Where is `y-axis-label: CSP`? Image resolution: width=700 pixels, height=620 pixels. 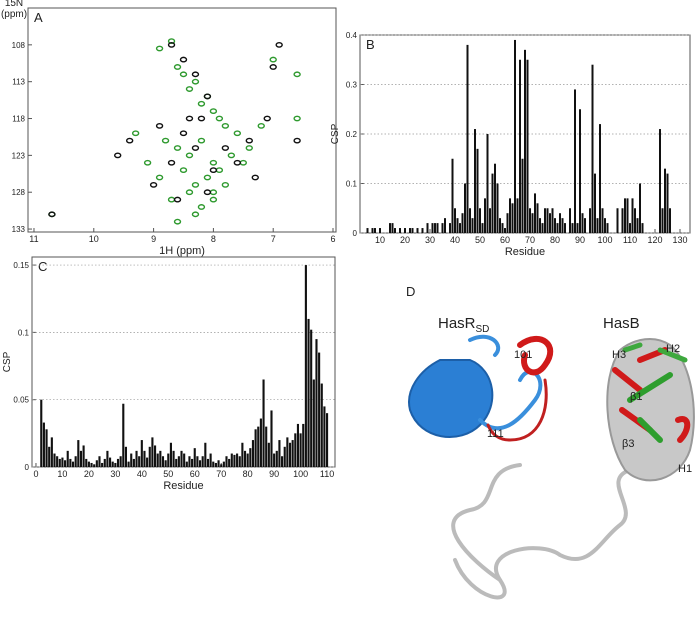 y-axis-label: CSP is located at coordinates (335, 133).